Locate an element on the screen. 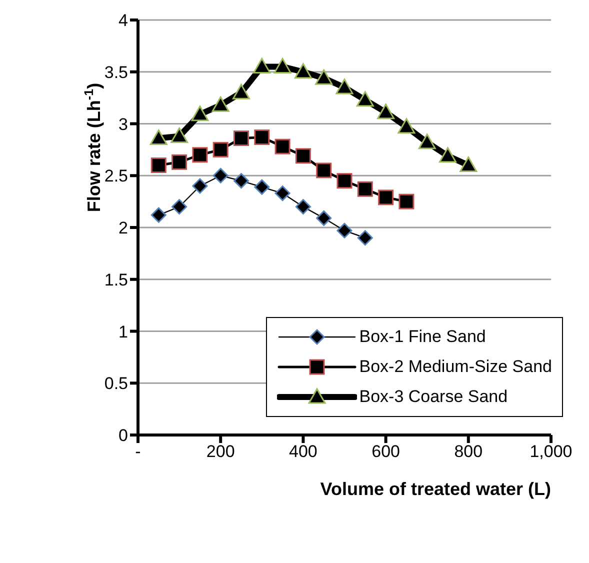  y-tick-label: 1 is located at coordinates (123, 332).